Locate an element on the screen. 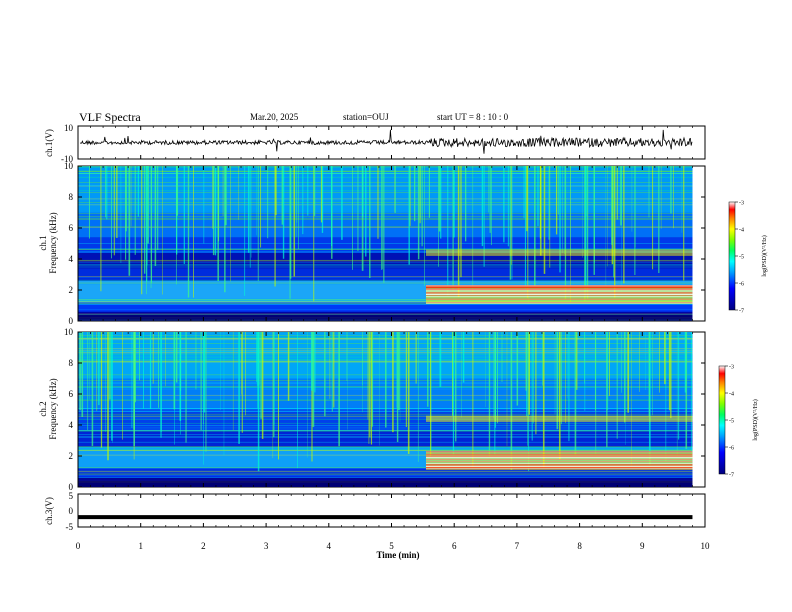 The height and width of the screenshot is (612, 792). ch1-ytick-top: 10 is located at coordinates (69, 128).